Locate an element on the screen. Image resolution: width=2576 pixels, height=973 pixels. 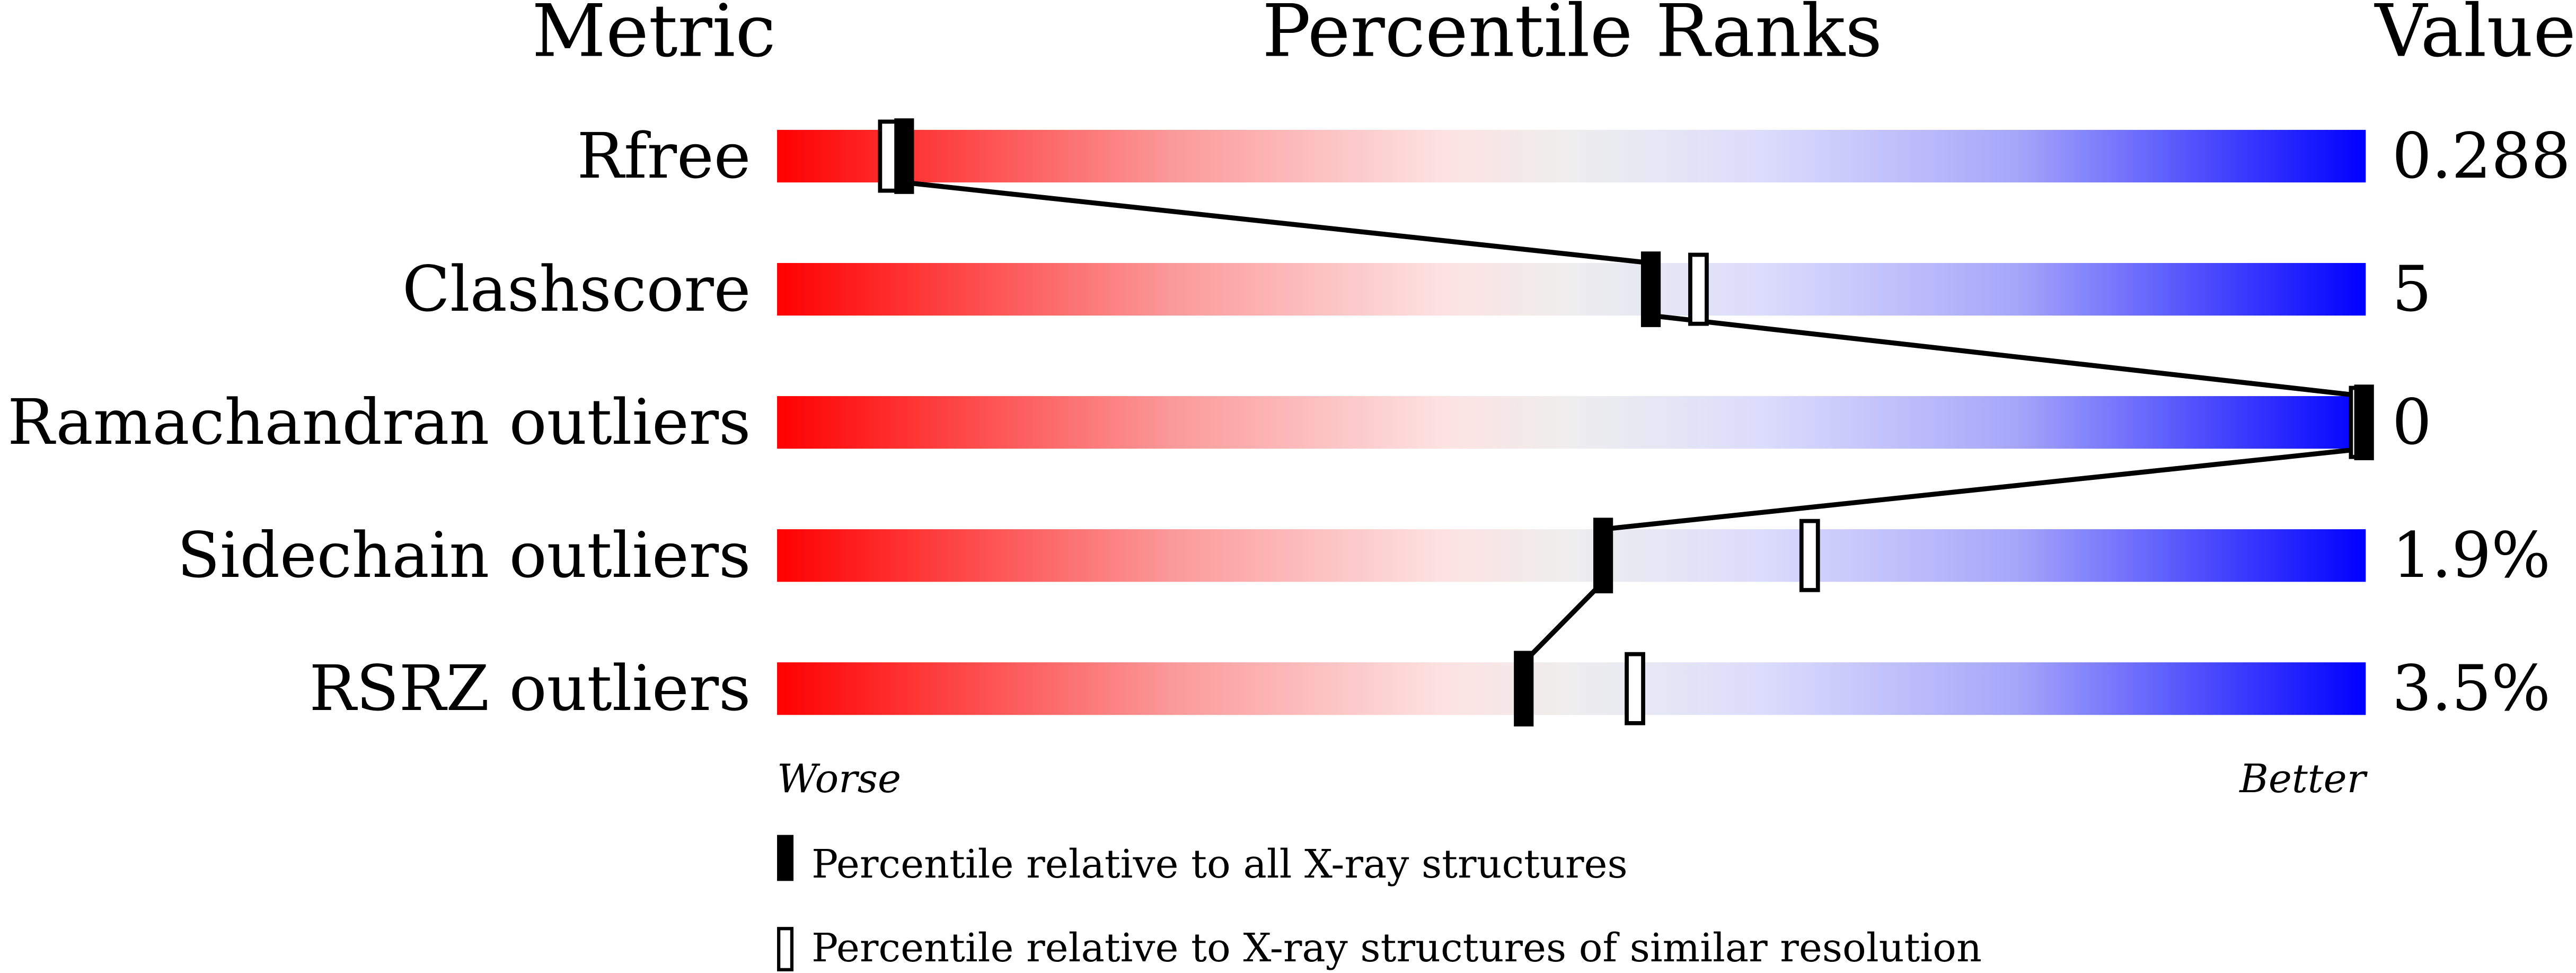
metric-label: Clashscore is located at coordinates (576, 289).